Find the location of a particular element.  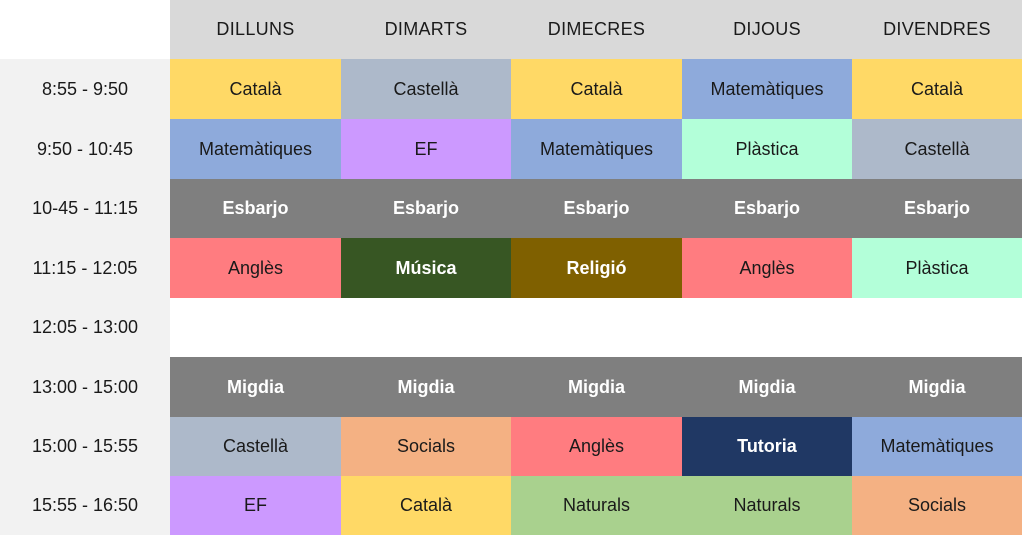

subject-cell: Música is located at coordinates (426, 268).